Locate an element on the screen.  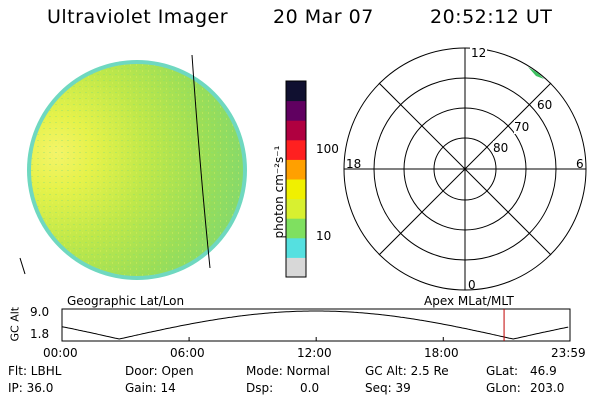
date-label: 20 Mar 07 is located at coordinates (323, 17).